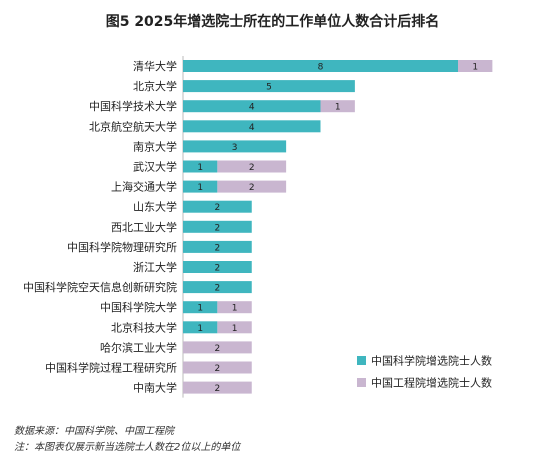 This screenshot has width=545, height=463. I want to click on data-label: 5, so click(269, 88).